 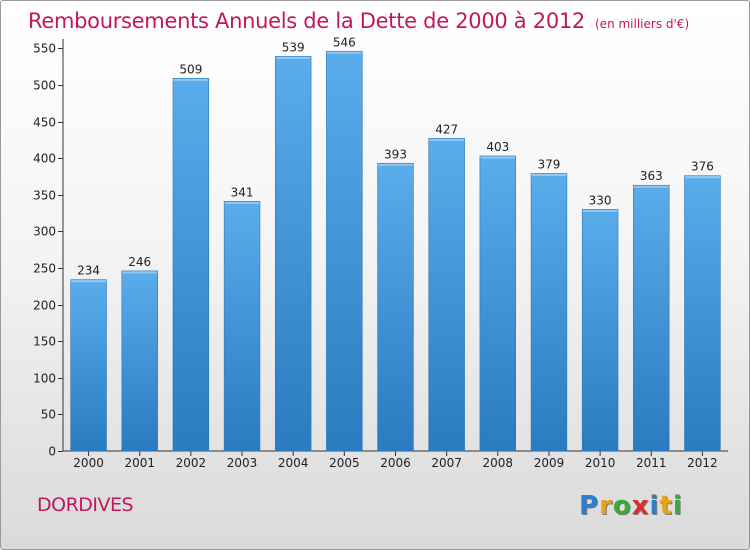 I want to click on logo-letter: P, so click(x=589, y=506).